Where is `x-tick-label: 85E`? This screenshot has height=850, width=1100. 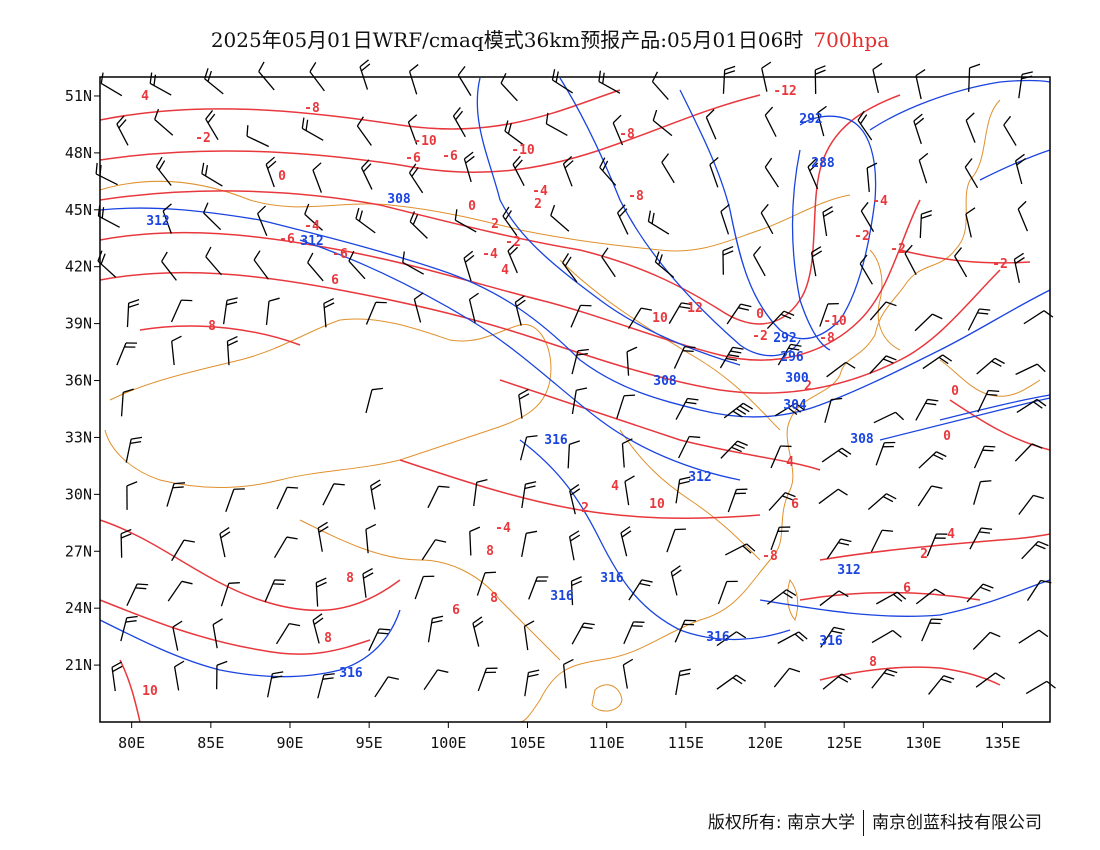 x-tick-label: 85E is located at coordinates (210, 743).